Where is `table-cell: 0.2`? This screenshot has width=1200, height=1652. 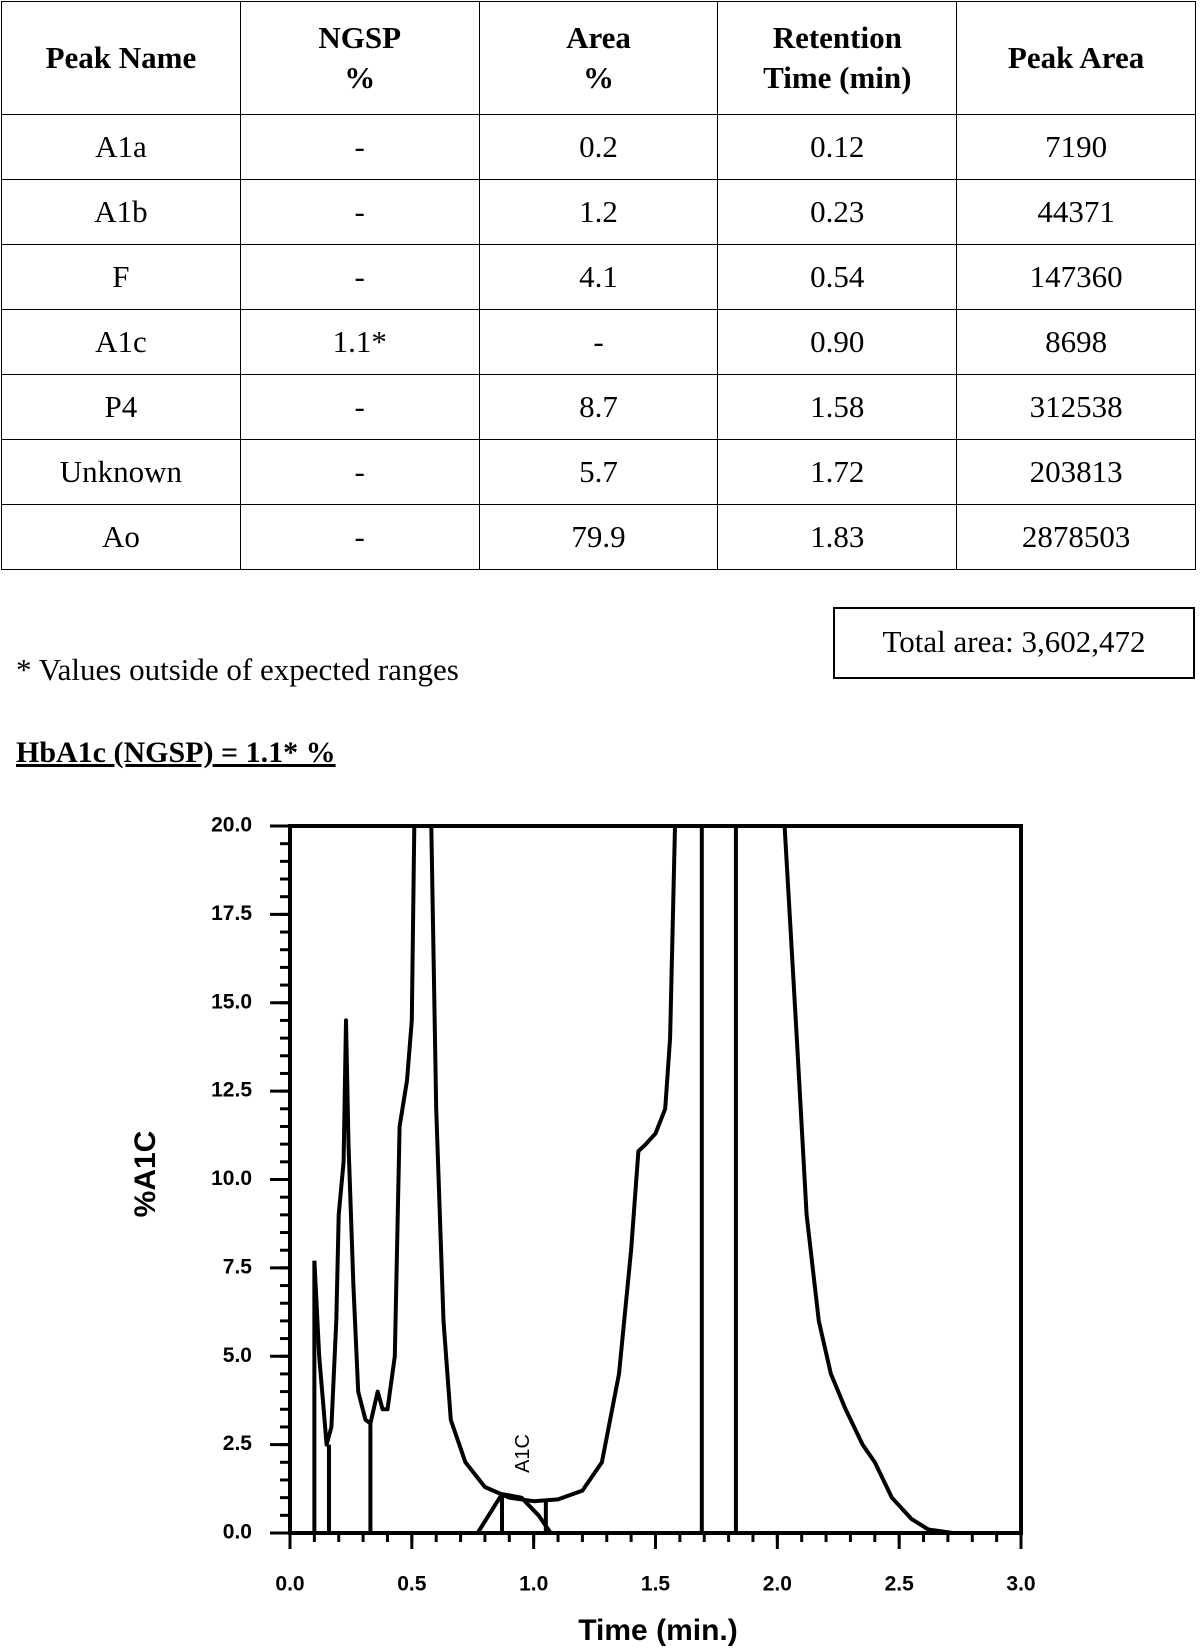
table-cell: 0.2 is located at coordinates (598, 147).